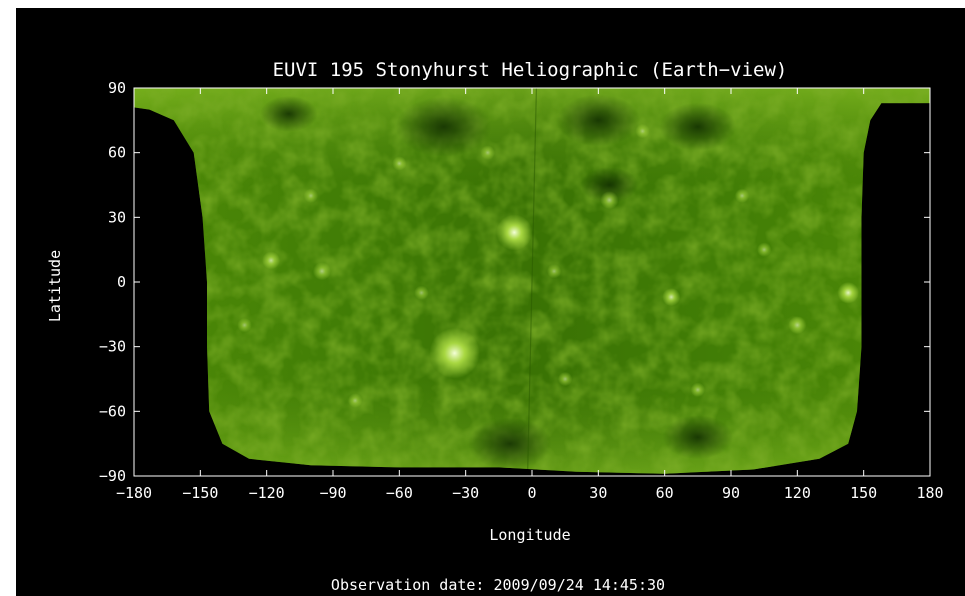 Image resolution: width=965 pixels, height=596 pixels. Describe the element at coordinates (465, 493) in the screenshot. I see `x-tick-label: −30` at that location.